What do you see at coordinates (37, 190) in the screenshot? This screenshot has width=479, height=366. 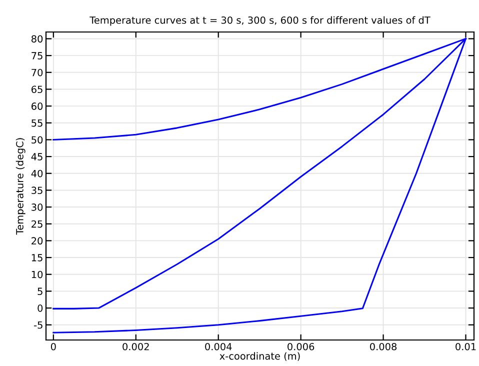 I see `y-tick-label: 35` at bounding box center [37, 190].